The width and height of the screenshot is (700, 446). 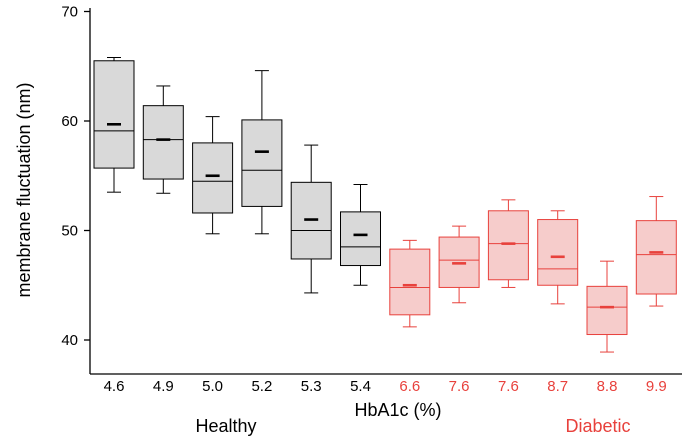 What do you see at coordinates (459, 386) in the screenshot?
I see `x-tick-label-7: 7.6` at bounding box center [459, 386].